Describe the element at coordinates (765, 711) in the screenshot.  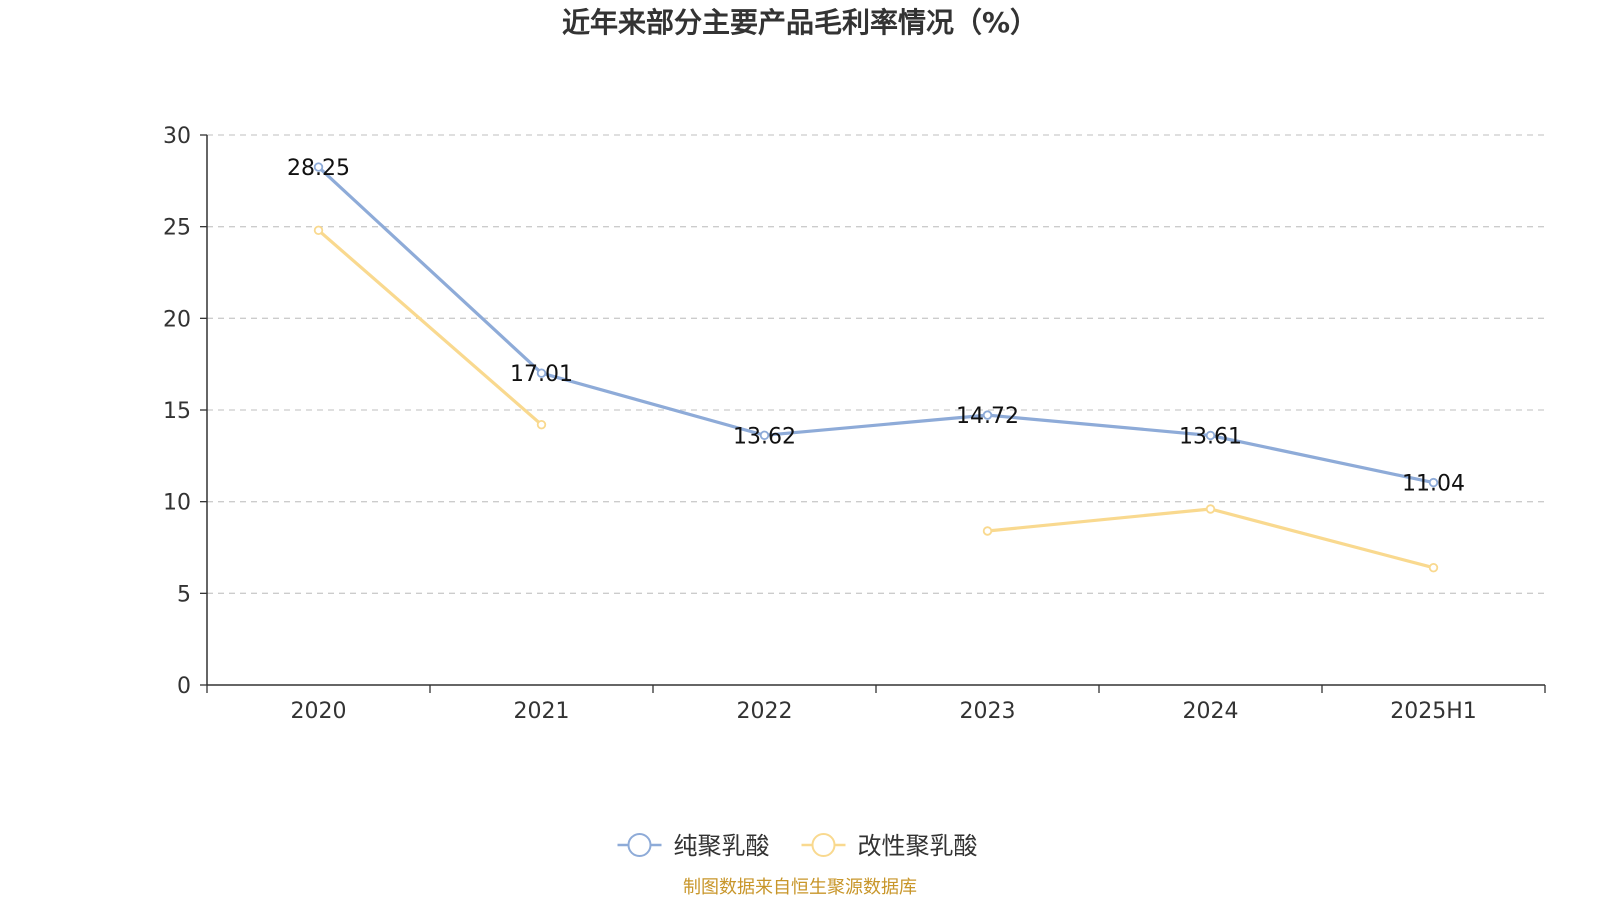
I see `x-tick-label: 2022` at that location.